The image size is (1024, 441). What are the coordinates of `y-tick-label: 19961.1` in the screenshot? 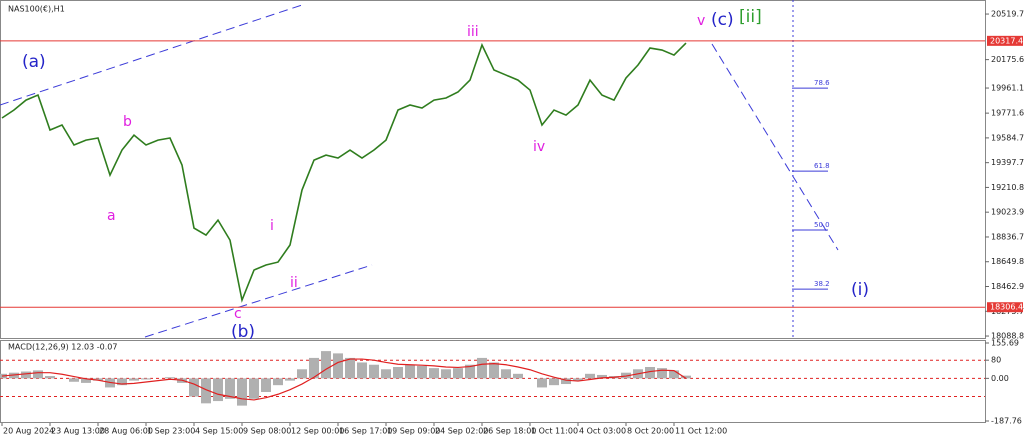 It's located at (1007, 88).